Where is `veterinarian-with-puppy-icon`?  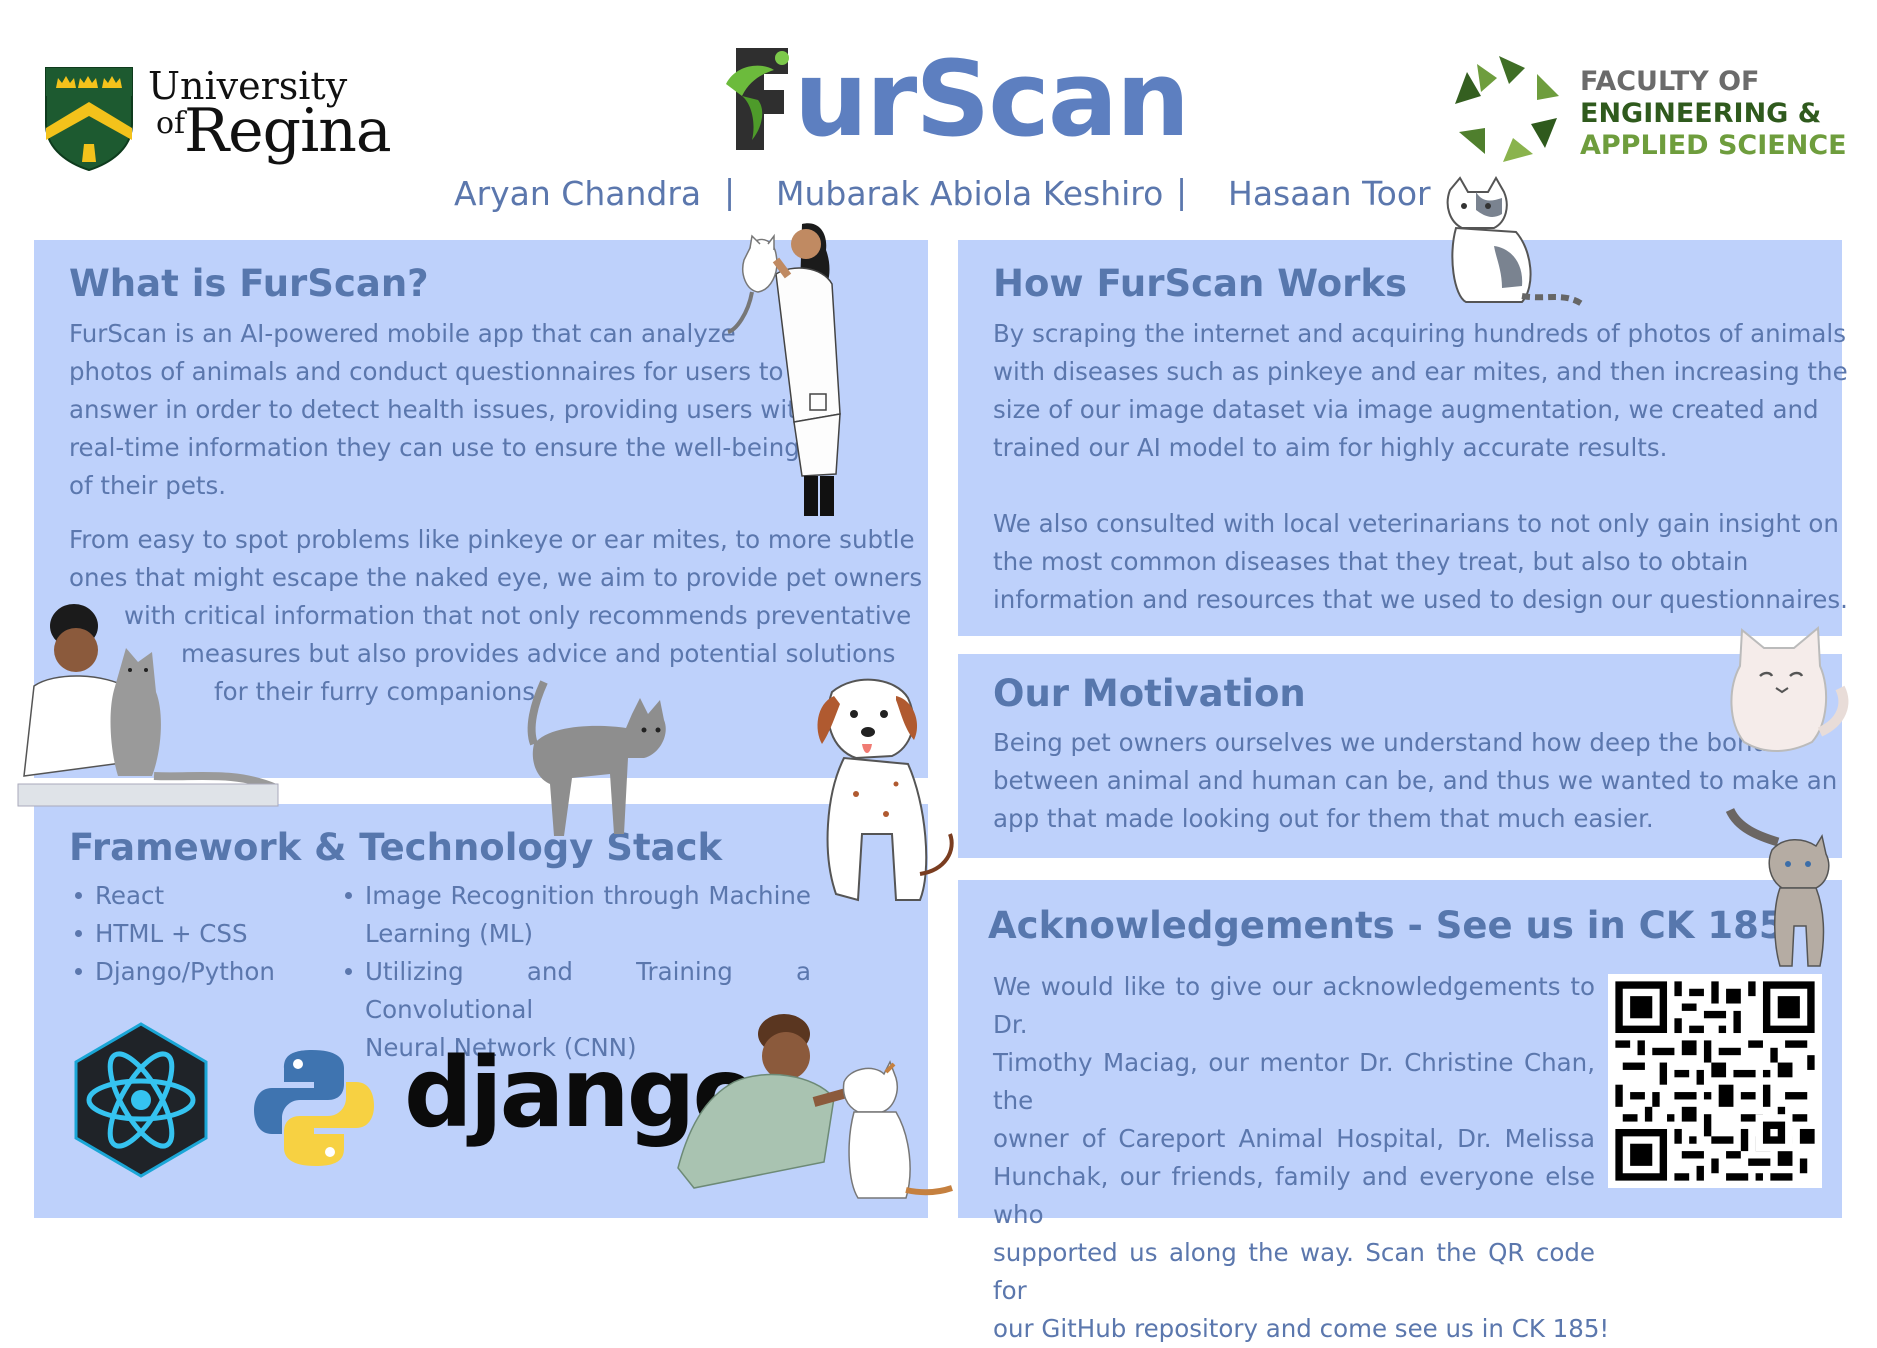 veterinarian-with-puppy-icon is located at coordinates (815, 1106).